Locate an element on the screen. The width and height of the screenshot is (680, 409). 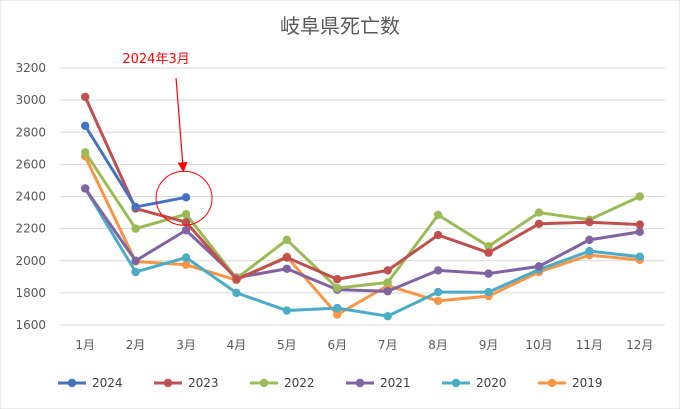
y-tick-label: 1600 is located at coordinates (30, 325).